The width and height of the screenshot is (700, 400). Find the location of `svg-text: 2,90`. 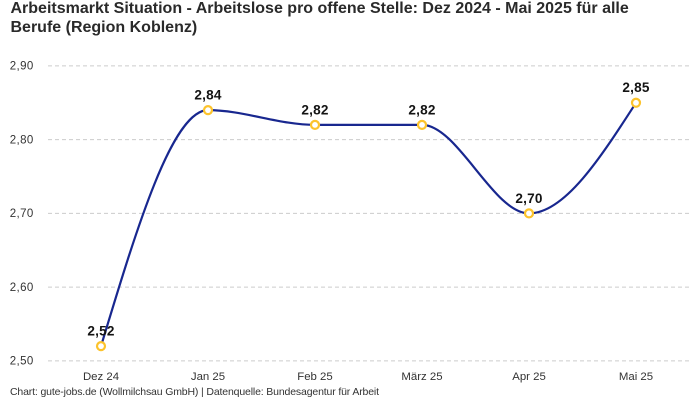

svg-text: 2,90 is located at coordinates (22, 67).